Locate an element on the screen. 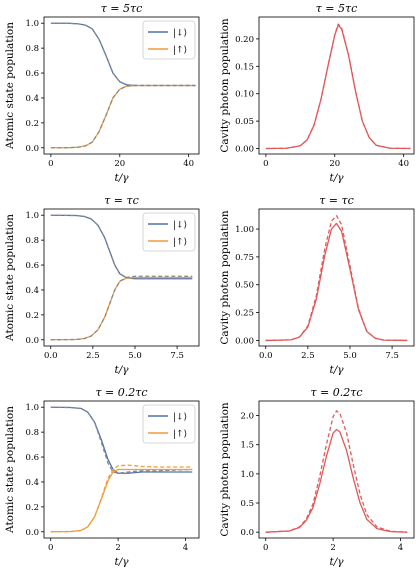 Image resolution: width=416 pixels, height=576 pixels. y-tick-label: 0.20 is located at coordinates (244, 40).